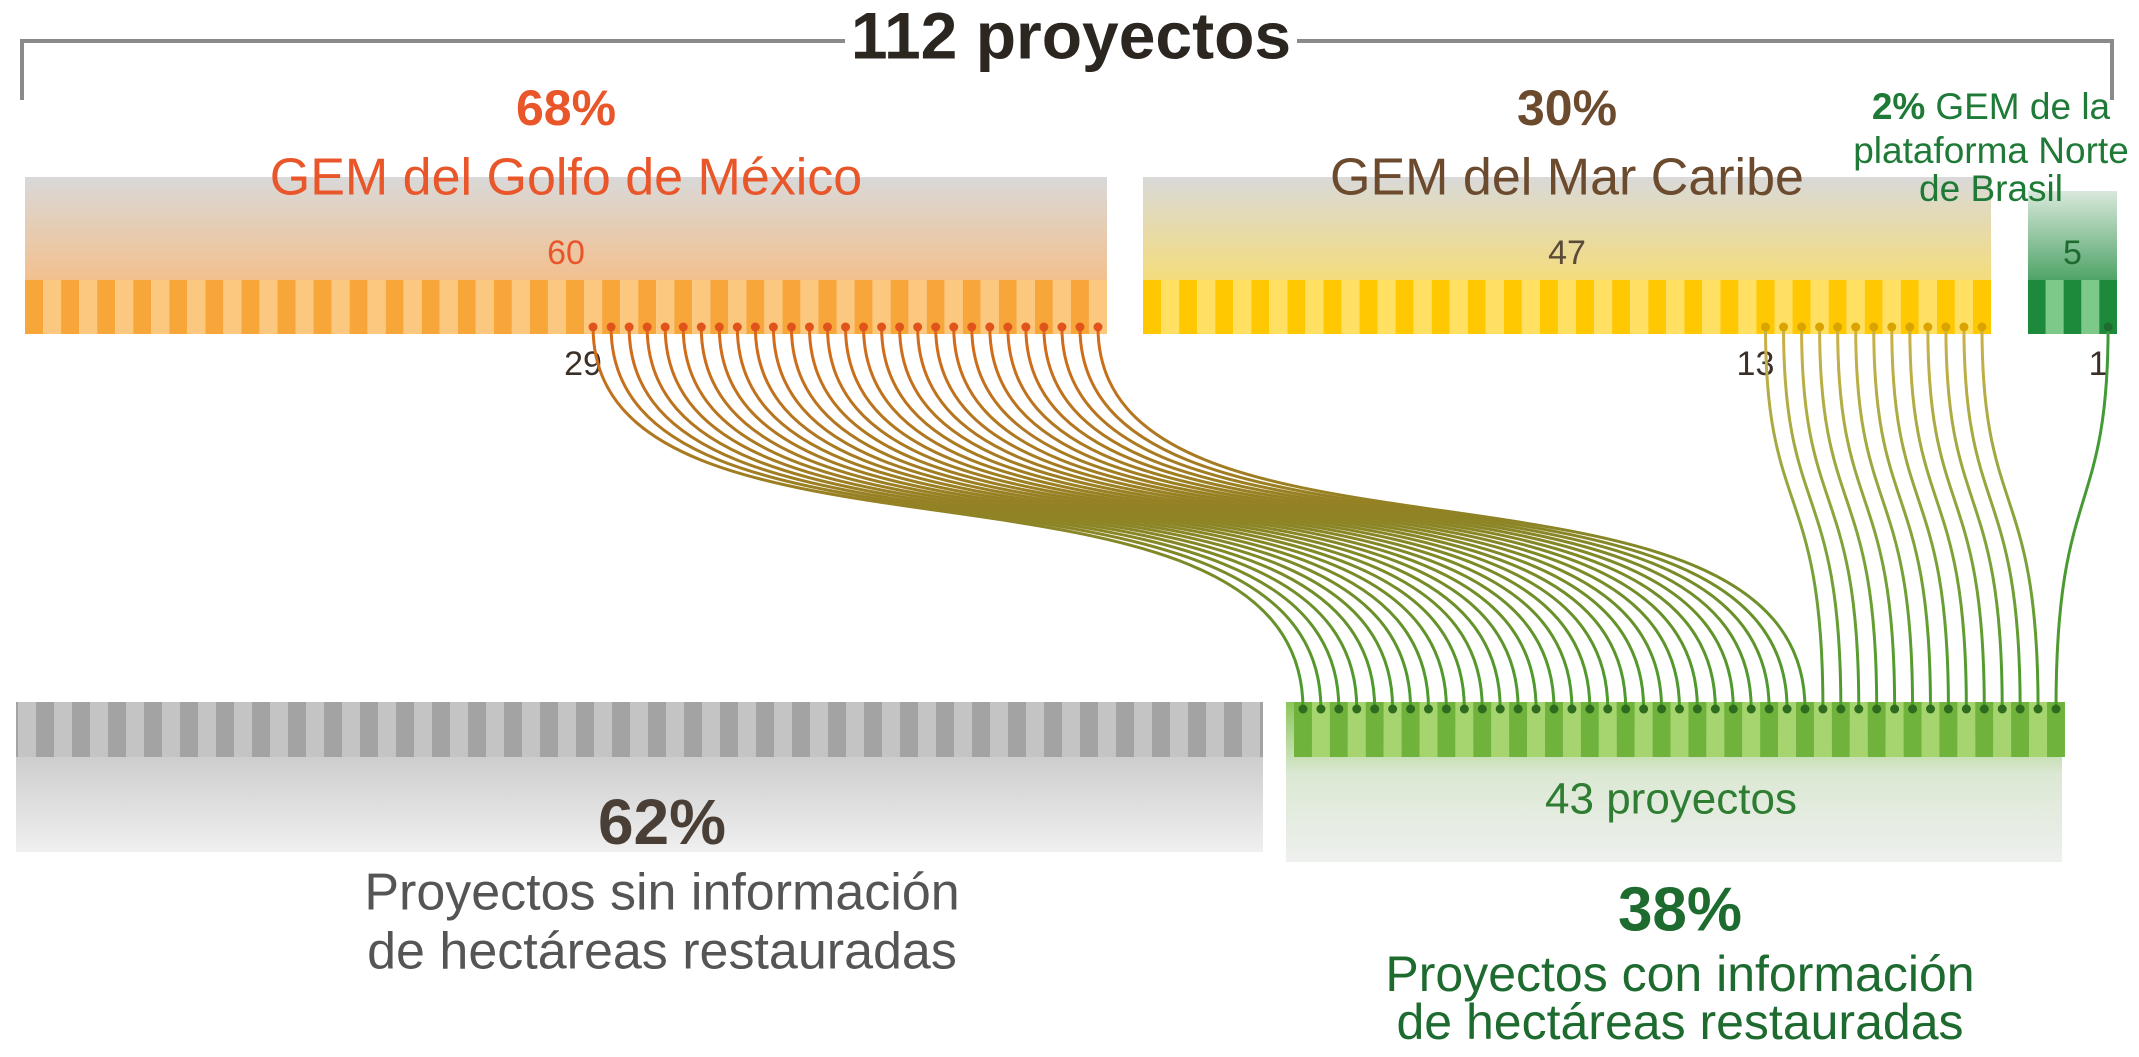  Describe the element at coordinates (1071, 36) in the screenshot. I see `title: 112 proyectos` at that location.